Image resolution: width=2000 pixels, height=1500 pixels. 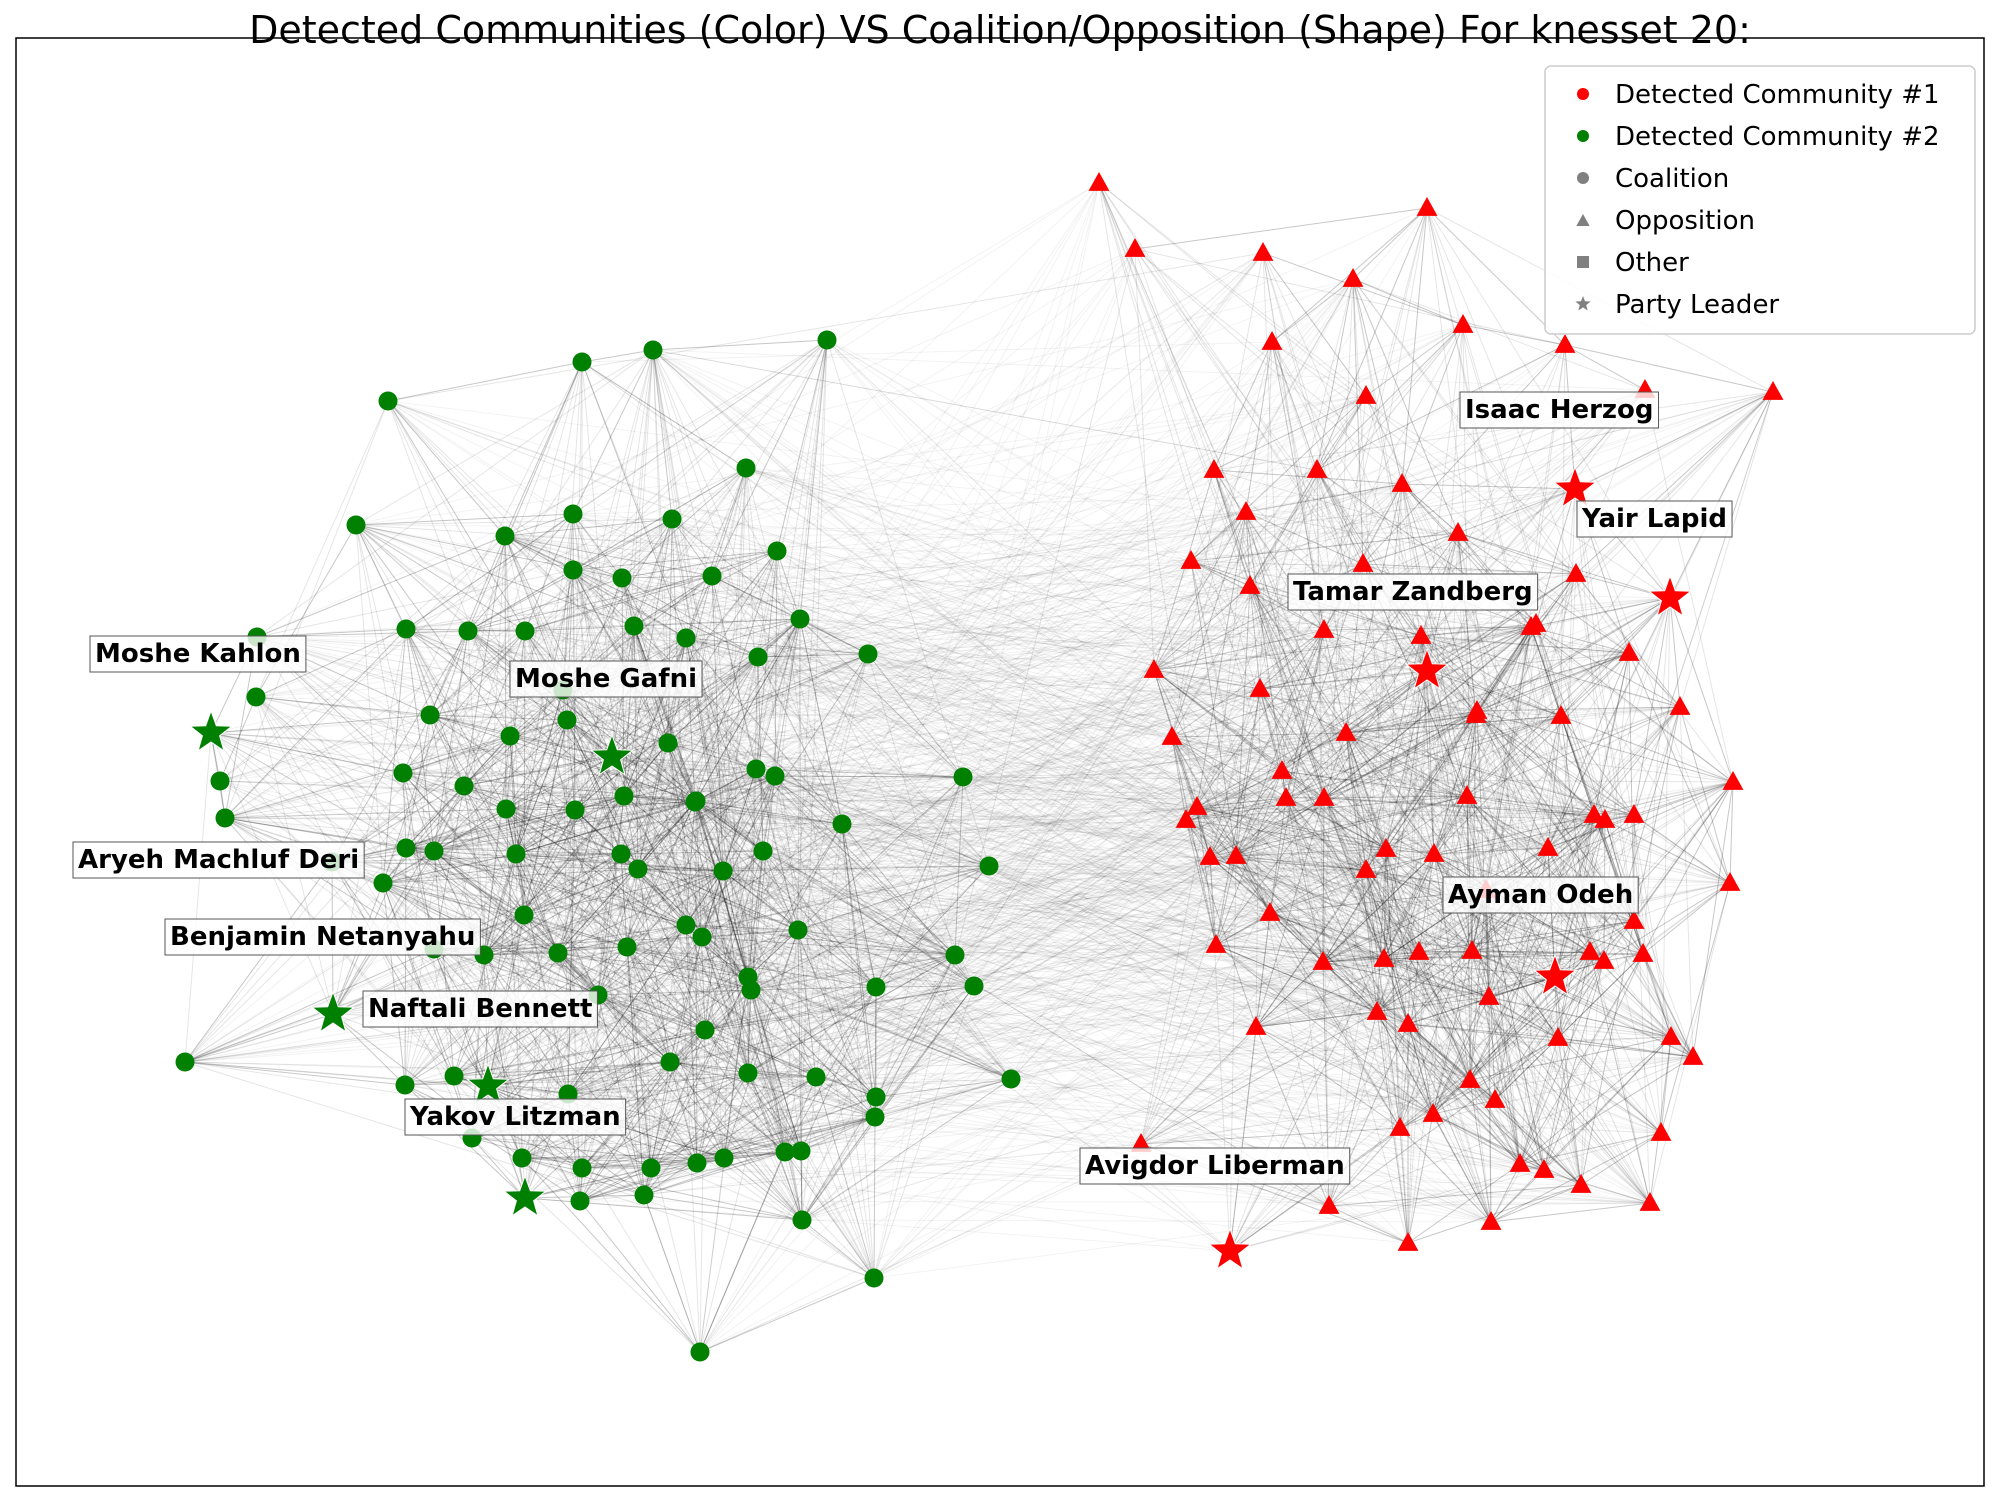 I want to click on leader-name: Benjamin Netanyahu, so click(x=322, y=937).